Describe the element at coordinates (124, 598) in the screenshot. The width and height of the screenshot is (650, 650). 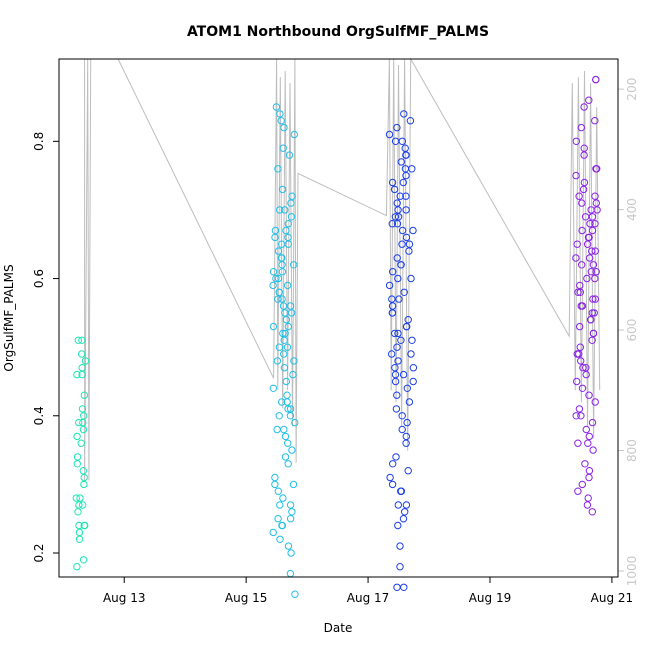
I see `x-tick-label-0: Aug 13` at that location.